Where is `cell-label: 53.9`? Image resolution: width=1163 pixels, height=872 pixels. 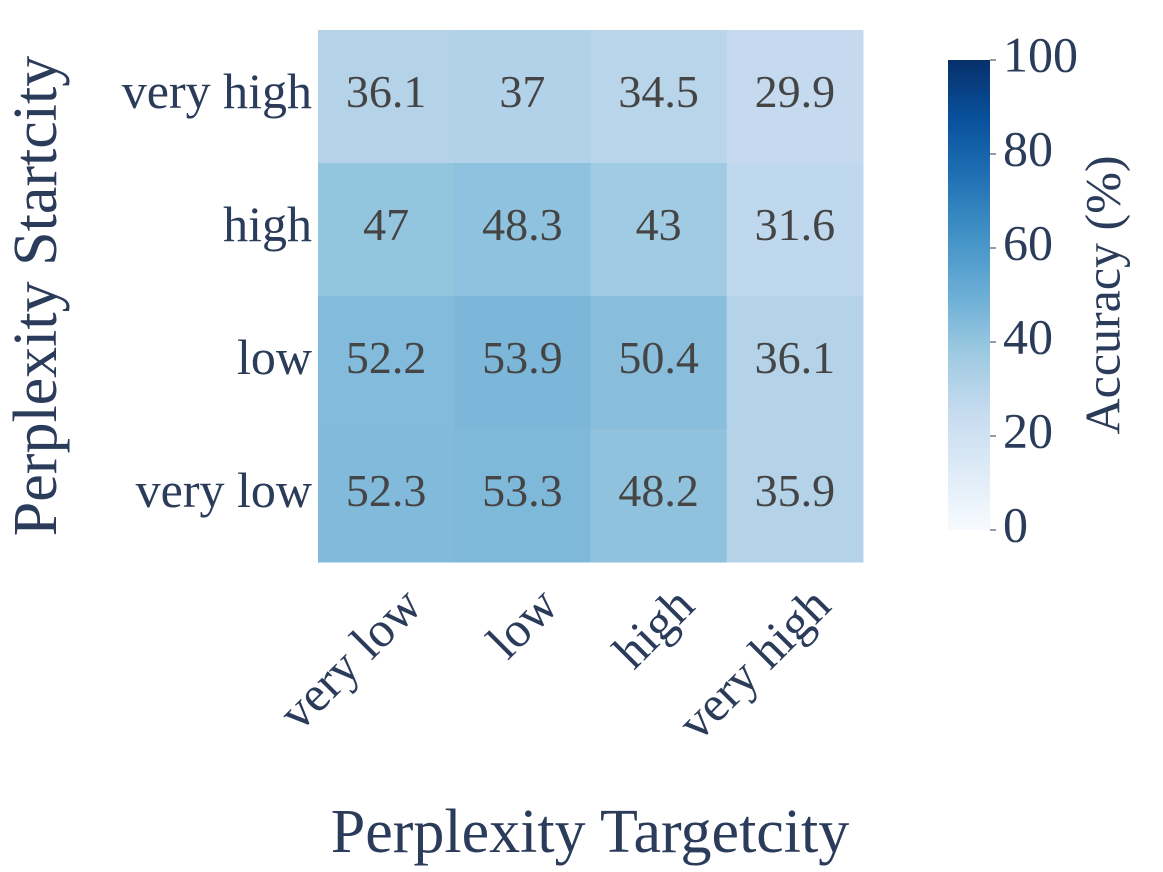
cell-label: 53.9 is located at coordinates (522, 357).